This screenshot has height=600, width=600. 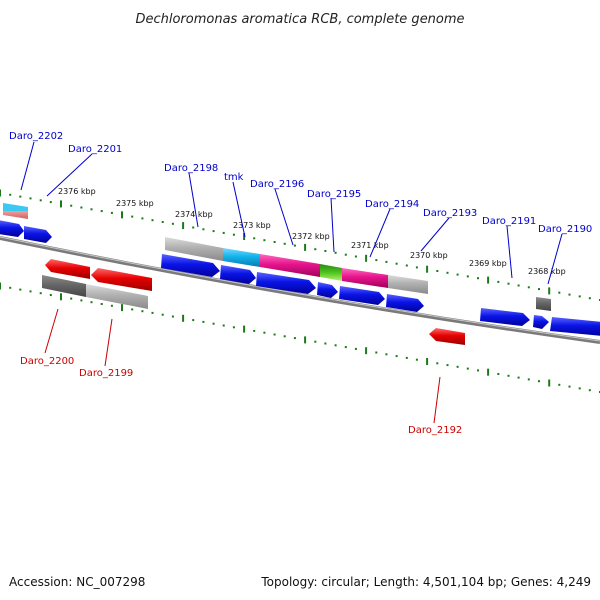 What do you see at coordinates (450, 213) in the screenshot?
I see `gene-label-daro-2193: Daro_2193` at bounding box center [450, 213].